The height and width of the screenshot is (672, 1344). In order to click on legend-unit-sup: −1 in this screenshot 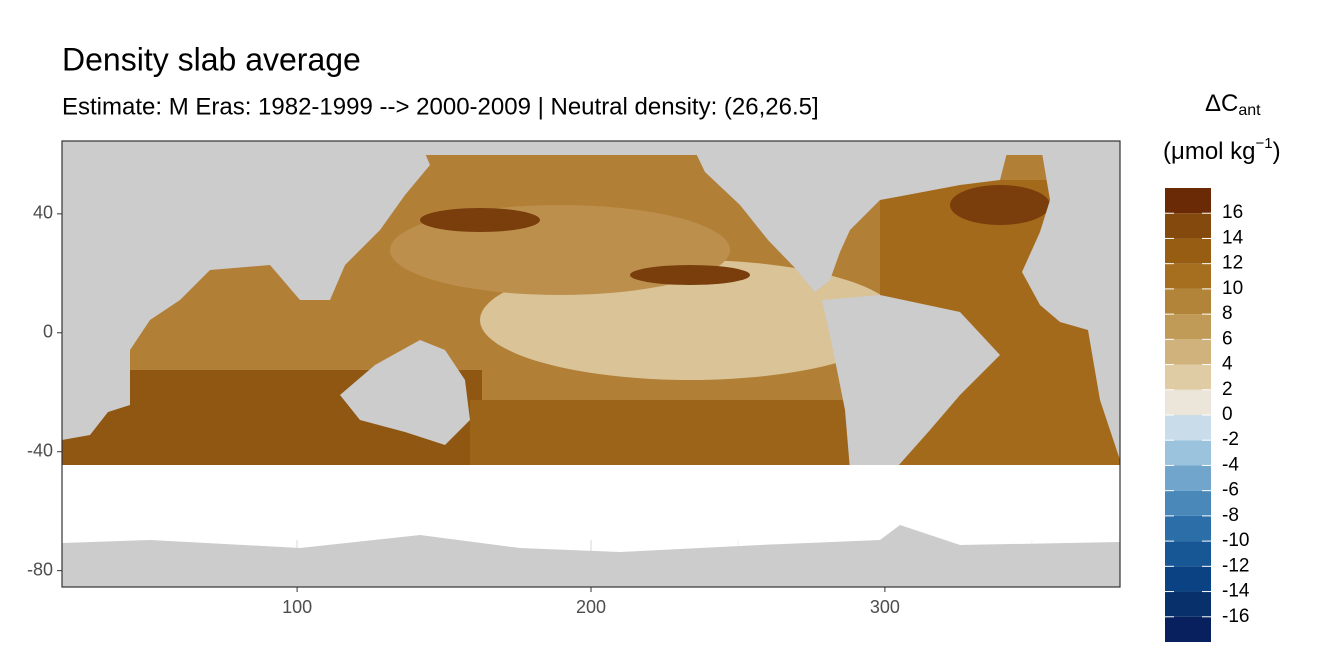, I will do `click(1264, 143)`.